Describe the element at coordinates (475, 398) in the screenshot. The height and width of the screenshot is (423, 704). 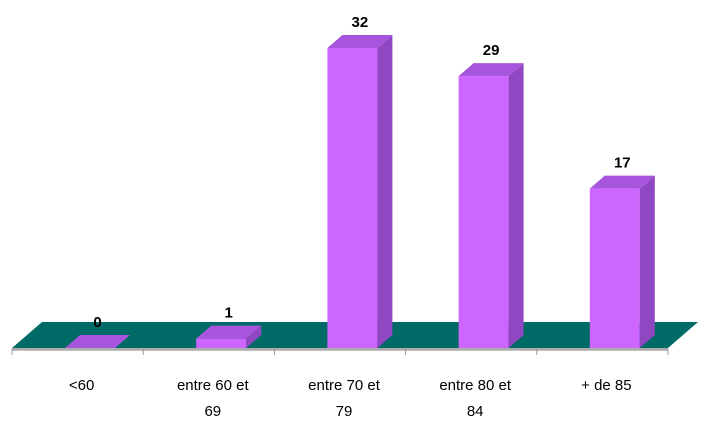
I see `category-label: entre 80 et 84` at that location.